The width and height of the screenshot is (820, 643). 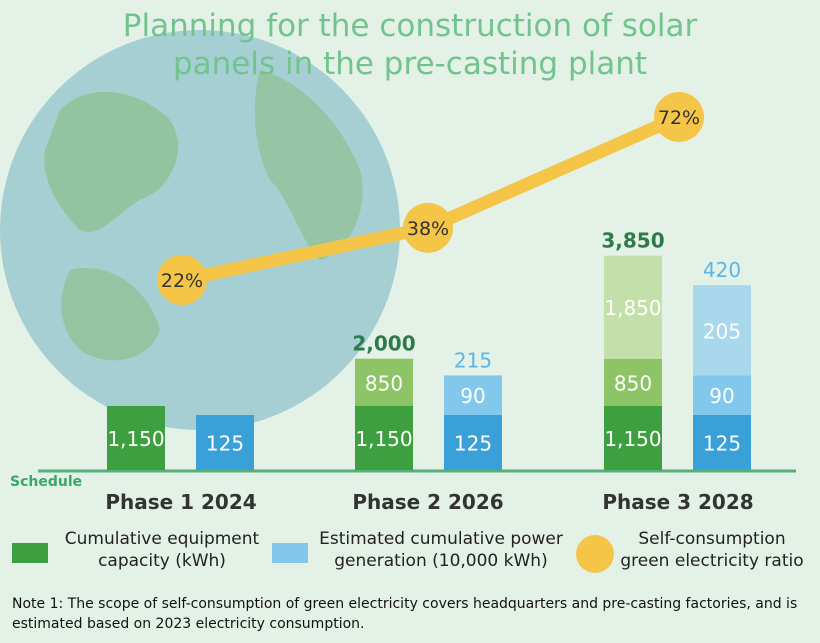 I want to click on ratio-value-label: 38%, so click(x=428, y=229).